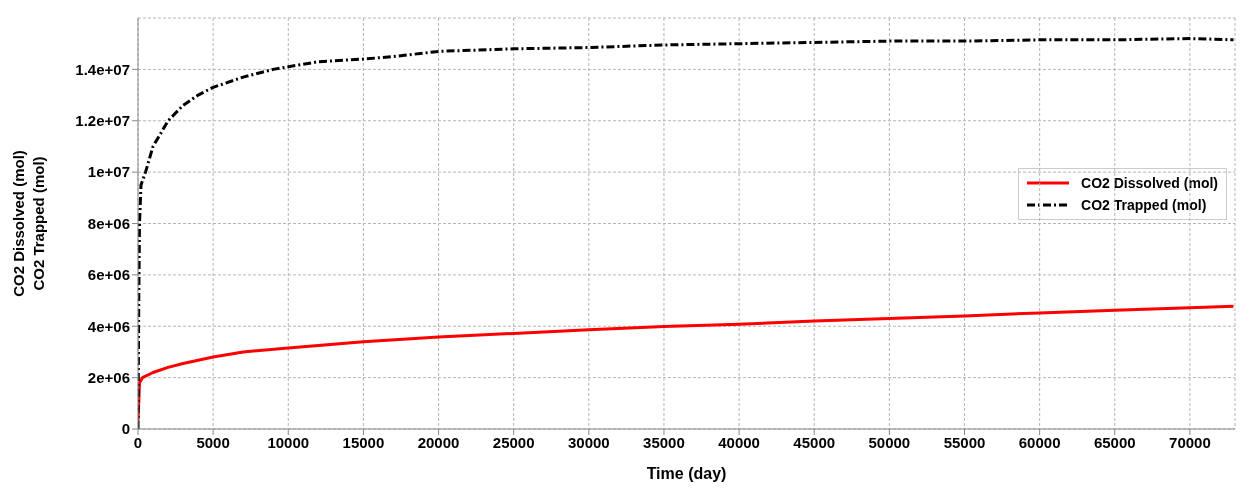 The height and width of the screenshot is (497, 1247). I want to click on y-tick-label: 1.4e+07, so click(102, 69).